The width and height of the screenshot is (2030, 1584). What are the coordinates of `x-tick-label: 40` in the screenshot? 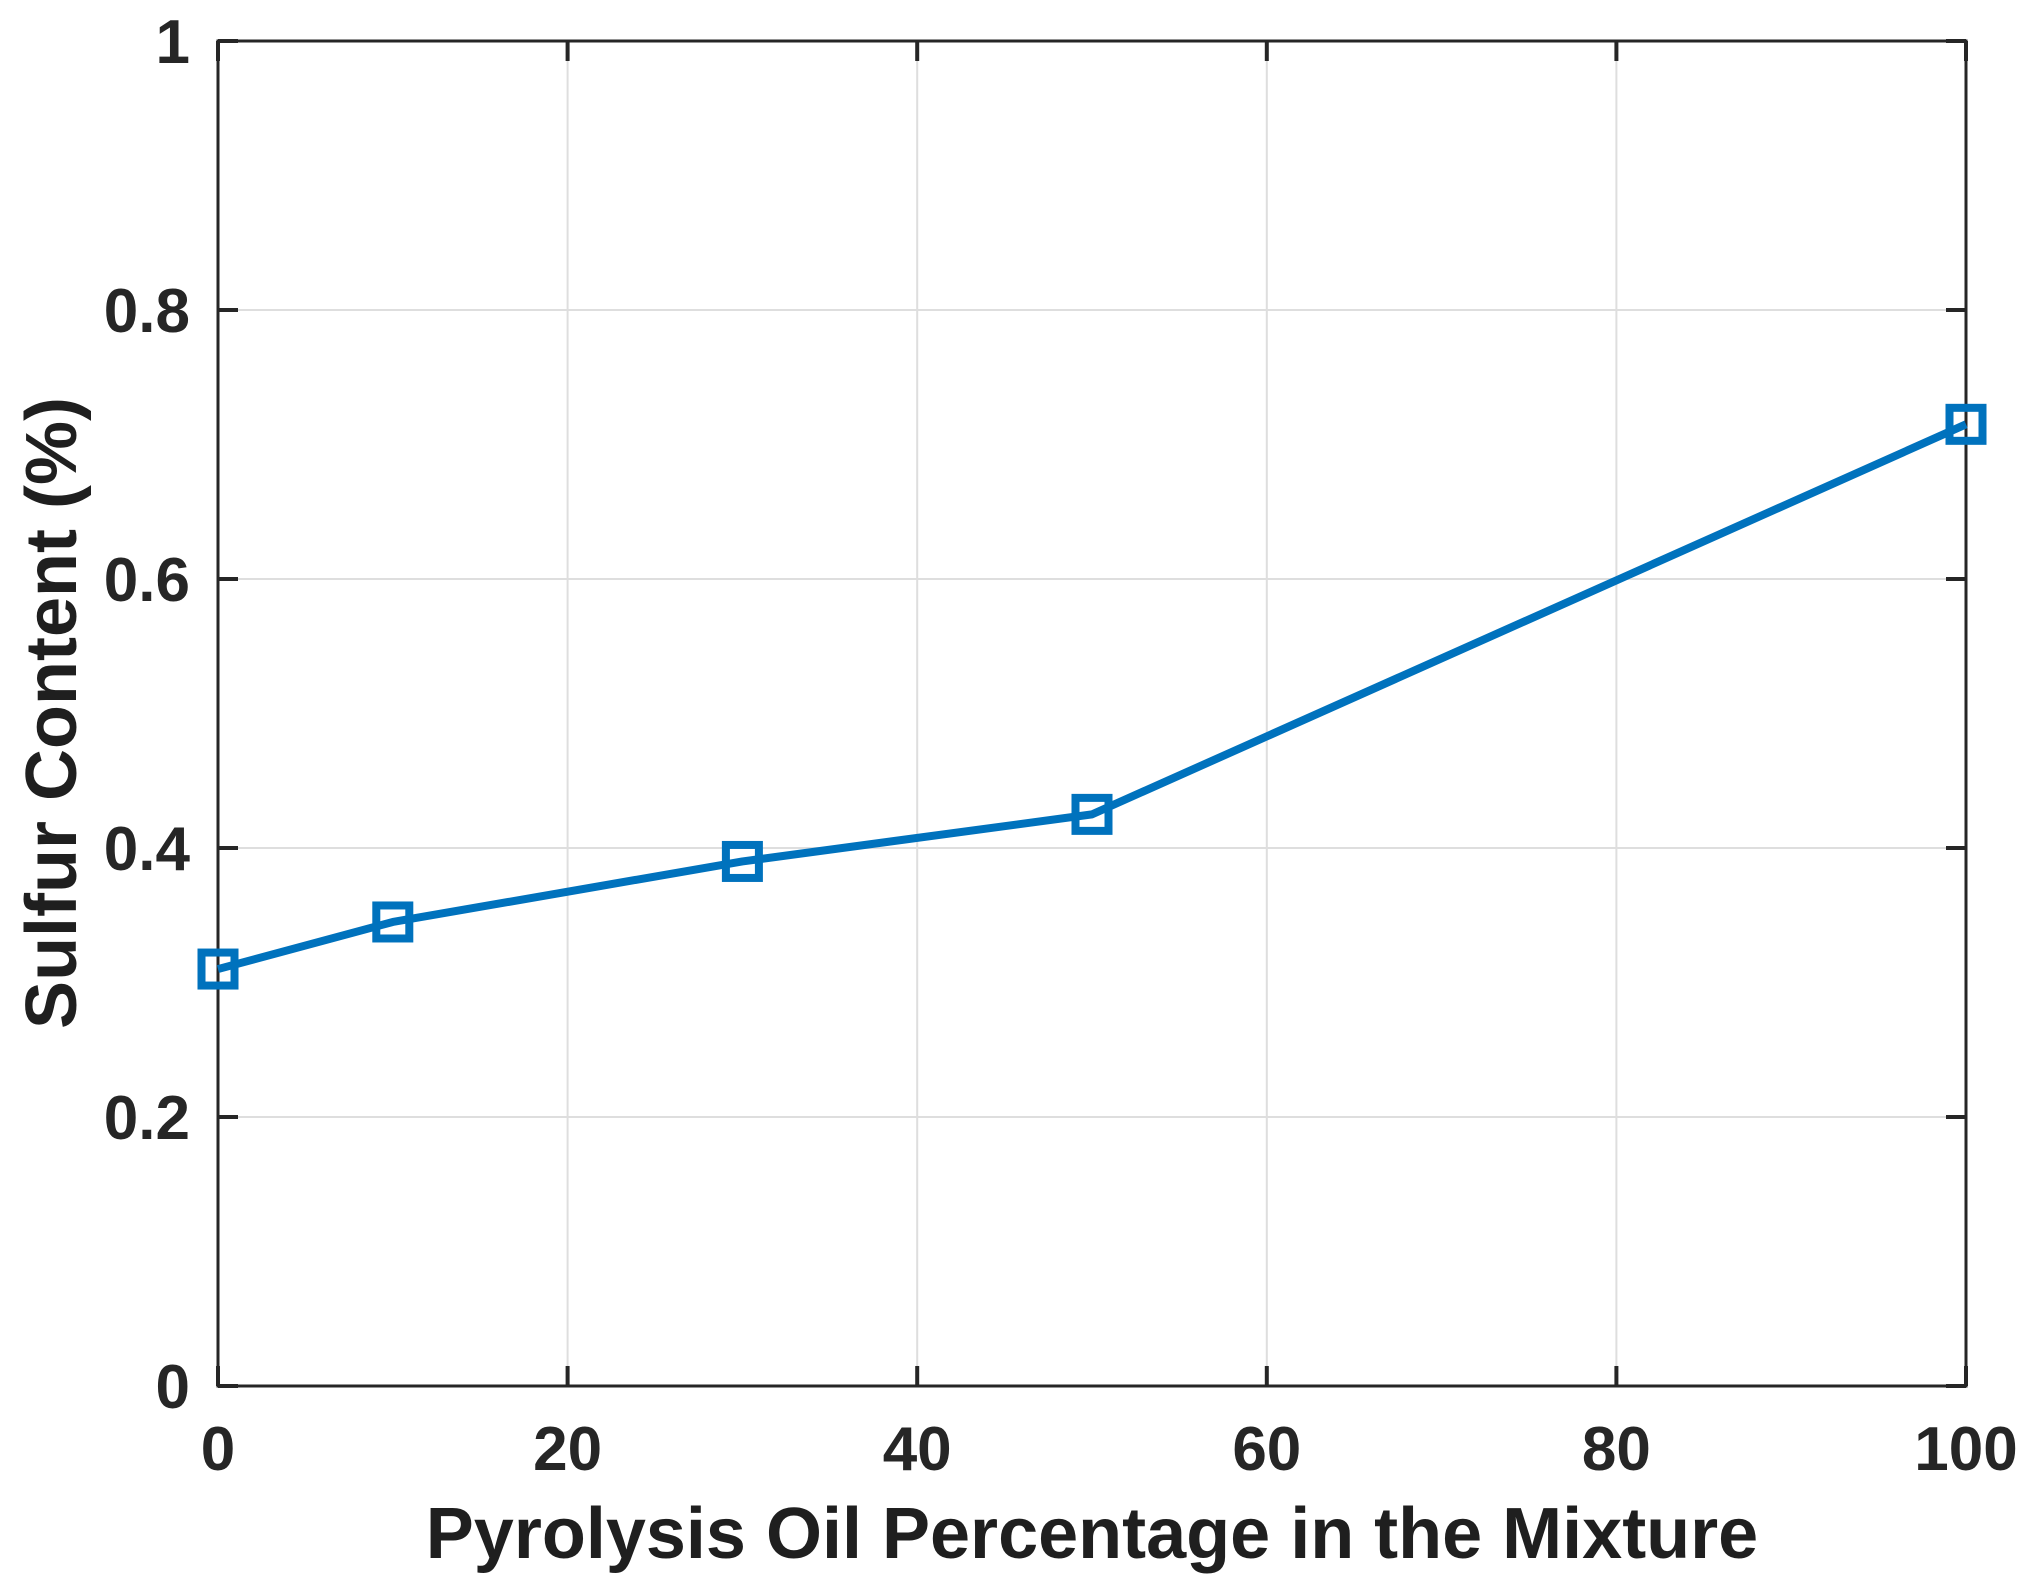 It's located at (917, 1449).